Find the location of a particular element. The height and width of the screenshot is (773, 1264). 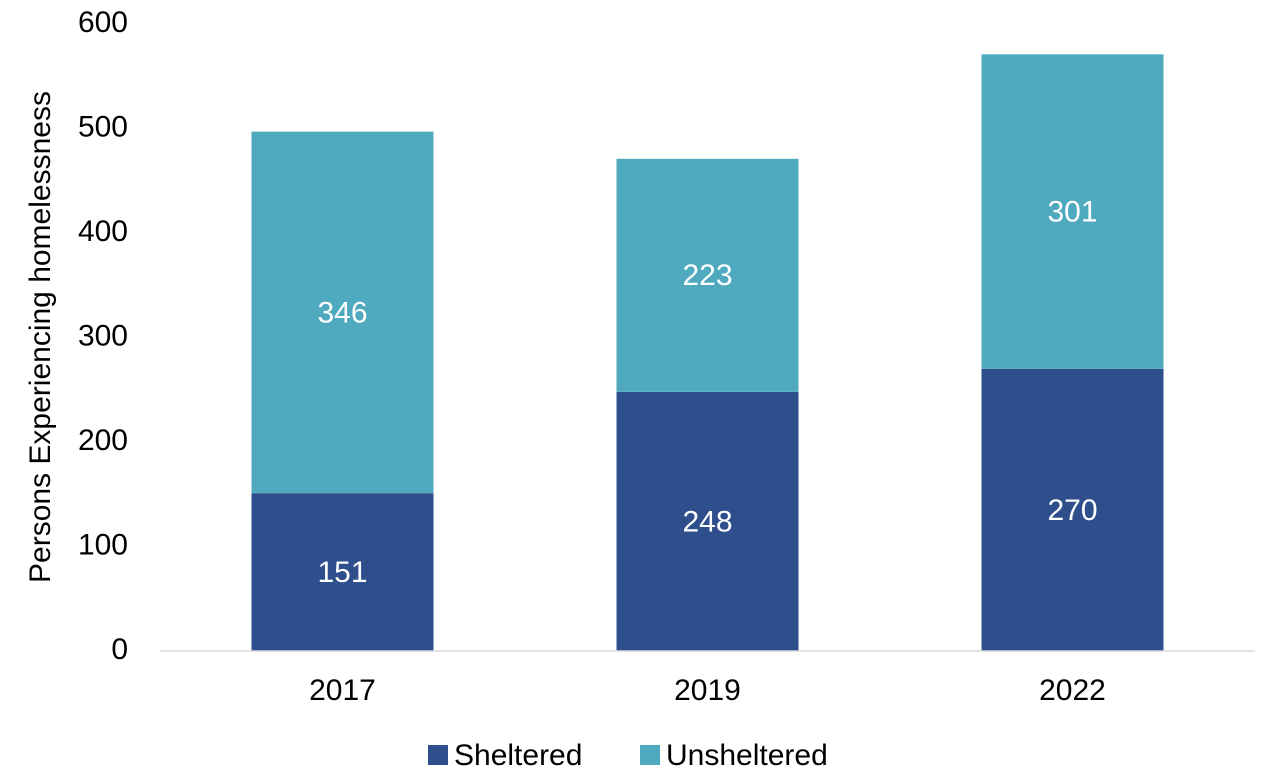

x-tick-label: 2017 is located at coordinates (342, 690).